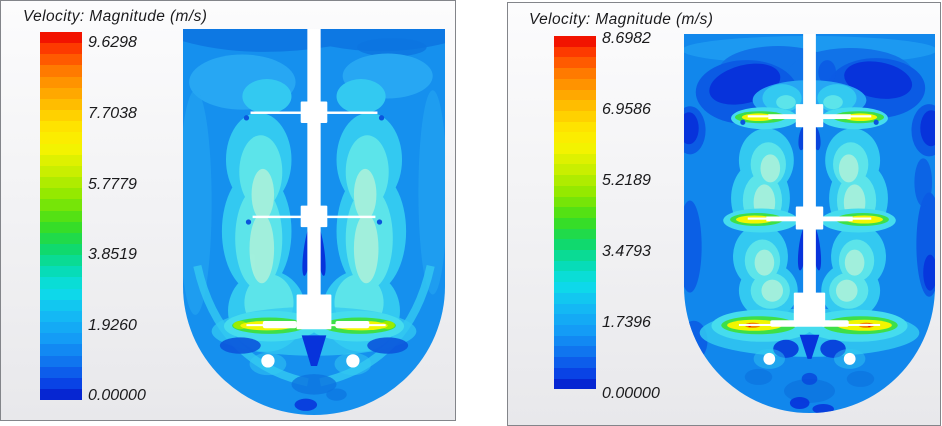 This screenshot has width=942, height=426. What do you see at coordinates (112, 184) in the screenshot?
I see `colorbar-tick-label: 5.7779` at bounding box center [112, 184].